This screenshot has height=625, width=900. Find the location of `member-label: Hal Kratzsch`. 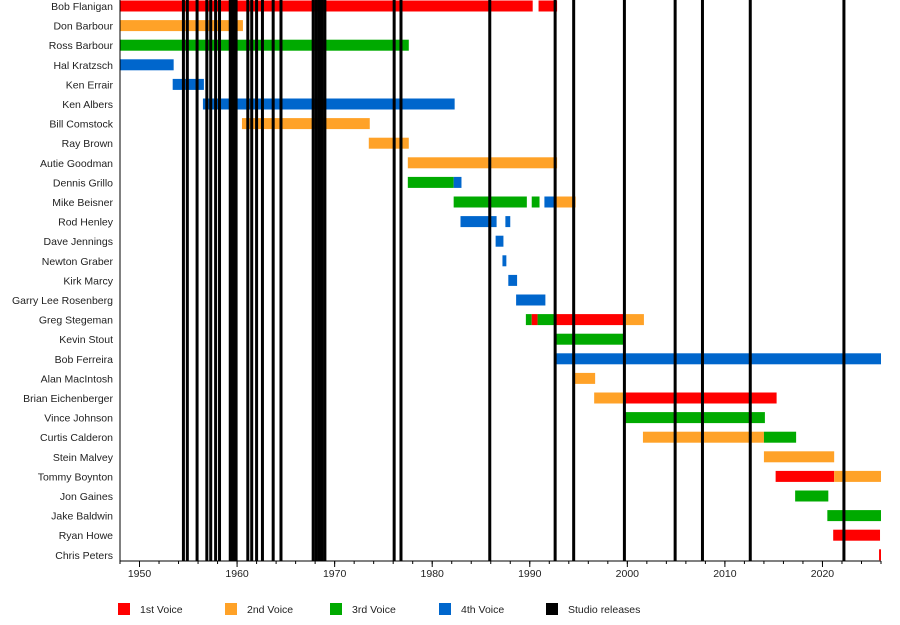

member-label: Hal Kratzsch is located at coordinates (83, 66).